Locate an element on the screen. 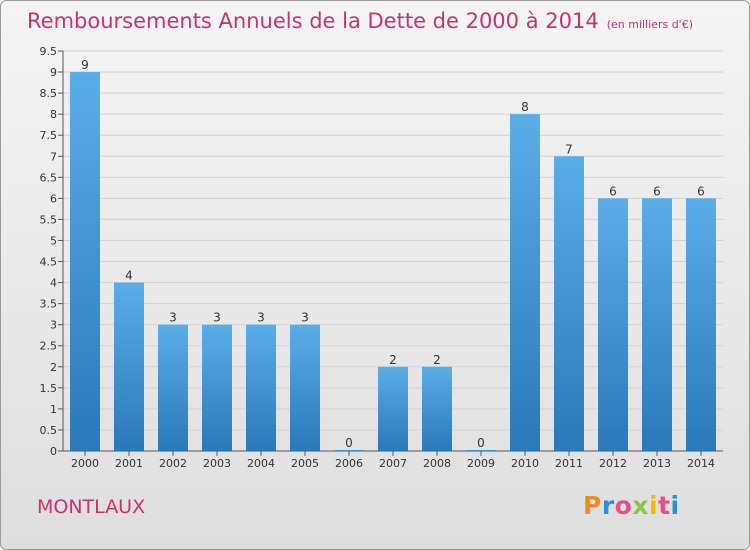 The image size is (750, 550). bar-value-label: 8 is located at coordinates (525, 107).